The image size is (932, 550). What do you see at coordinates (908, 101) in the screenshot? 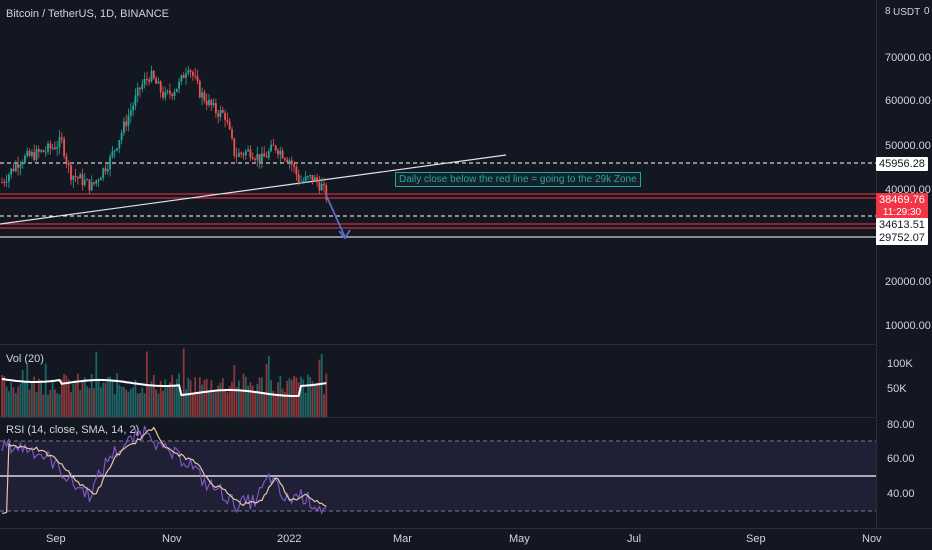
I see `price-tick: 60000.00` at bounding box center [908, 101].